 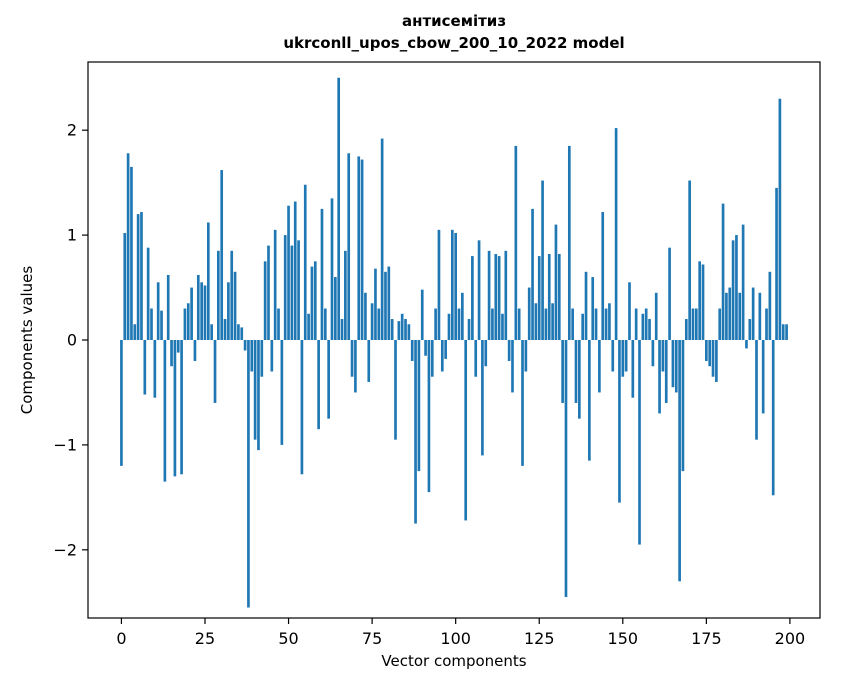 I want to click on x-tick-label: 25, so click(x=205, y=638).